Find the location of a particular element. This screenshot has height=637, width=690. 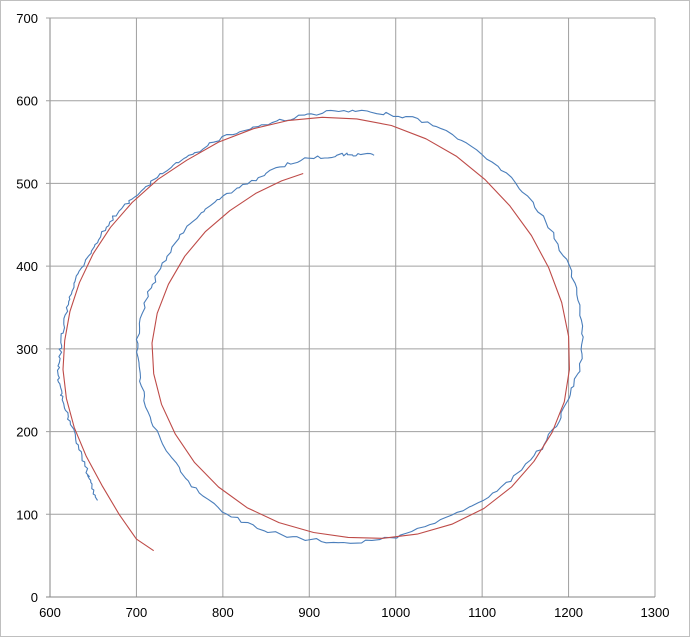

y-axis-ticks: 0 100 200 300 400 500 600 700 is located at coordinates (27, 308).